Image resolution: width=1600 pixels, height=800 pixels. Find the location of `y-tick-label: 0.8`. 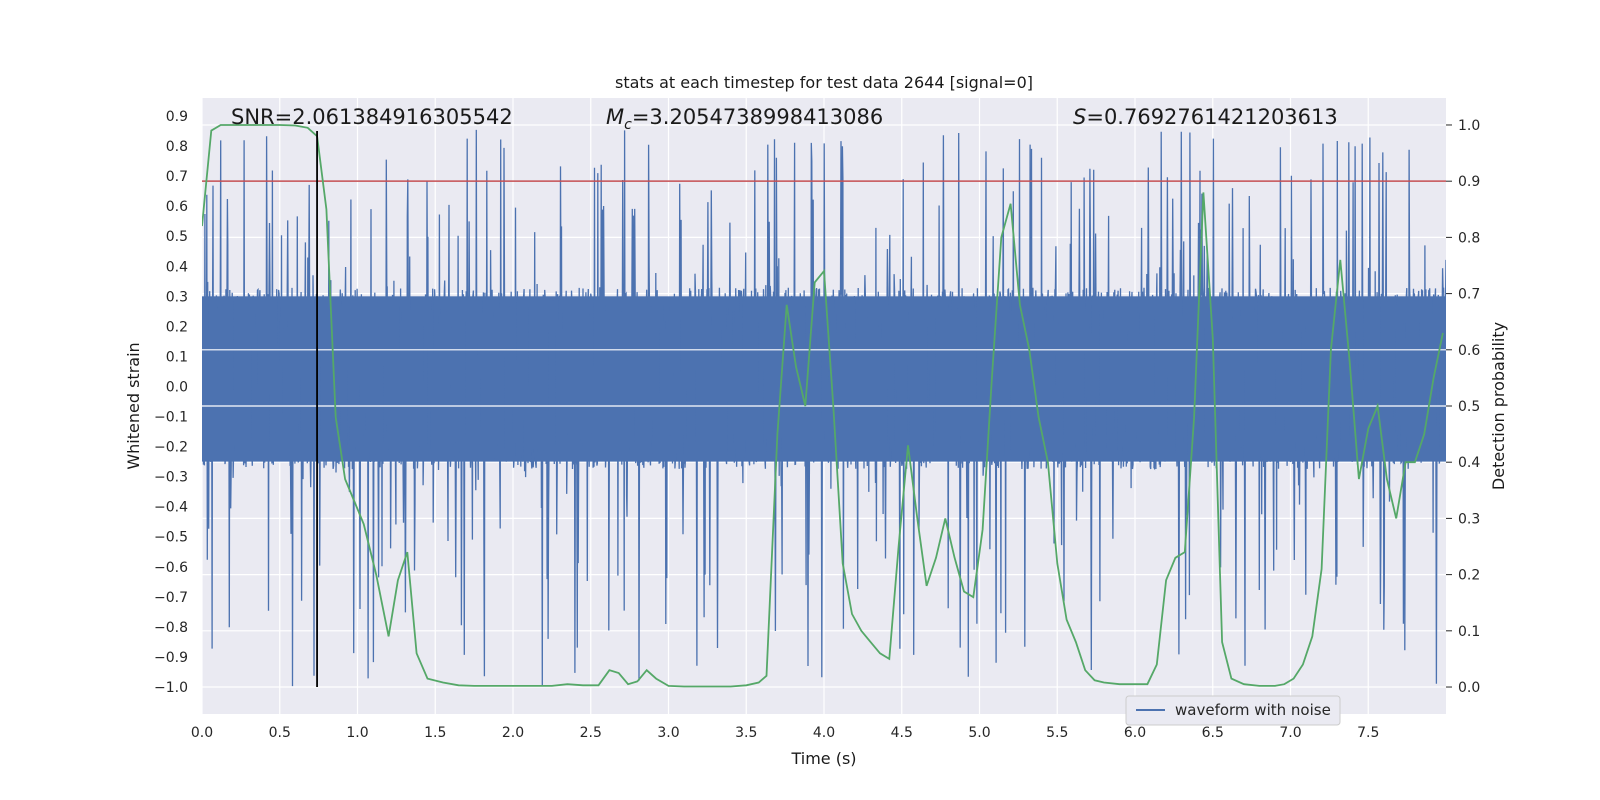

y-tick-label: 0.8 is located at coordinates (177, 147).